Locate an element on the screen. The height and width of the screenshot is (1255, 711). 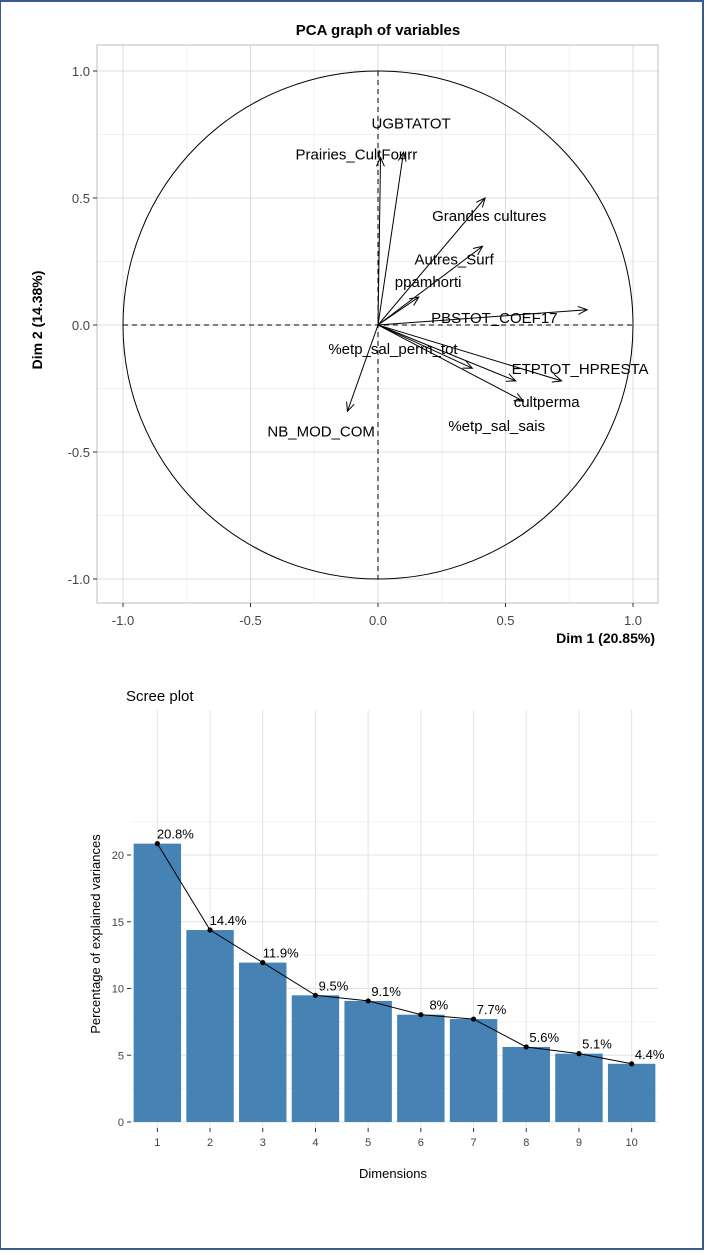
pca-x-tick-label: 0.5 is located at coordinates (505, 620).